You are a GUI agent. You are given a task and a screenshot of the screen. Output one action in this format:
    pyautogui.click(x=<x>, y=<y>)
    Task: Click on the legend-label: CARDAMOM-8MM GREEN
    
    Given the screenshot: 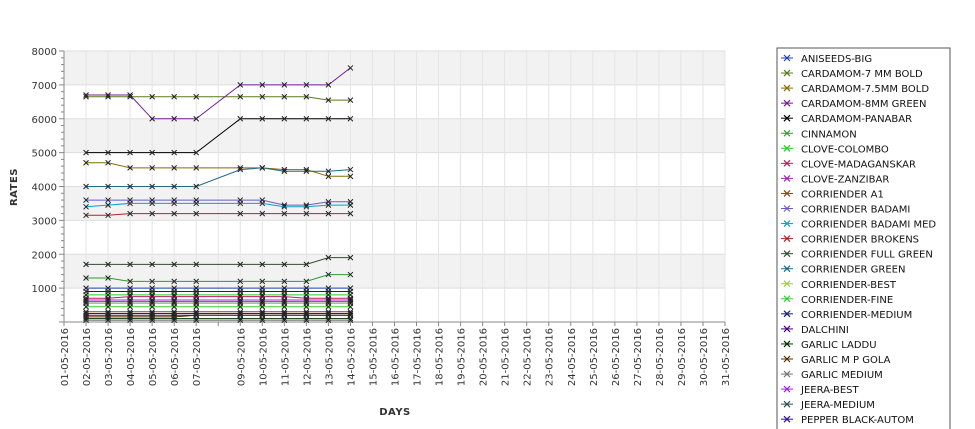 What is the action you would take?
    pyautogui.click(x=863, y=104)
    